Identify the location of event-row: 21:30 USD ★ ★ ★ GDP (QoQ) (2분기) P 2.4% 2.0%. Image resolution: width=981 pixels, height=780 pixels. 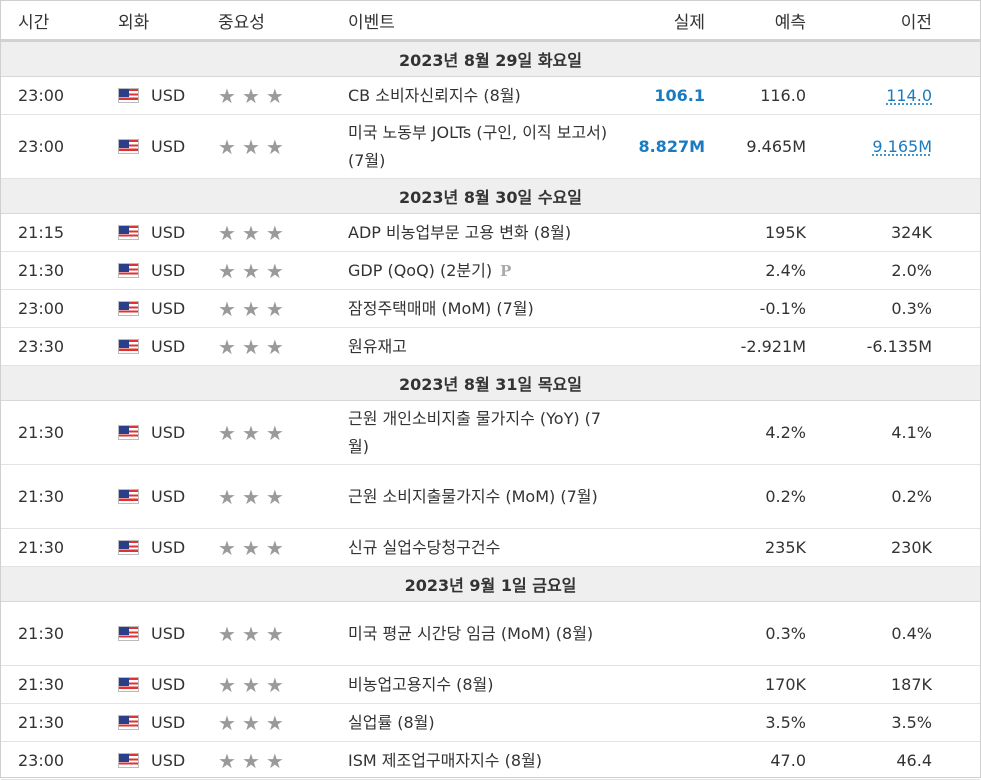
(490, 271).